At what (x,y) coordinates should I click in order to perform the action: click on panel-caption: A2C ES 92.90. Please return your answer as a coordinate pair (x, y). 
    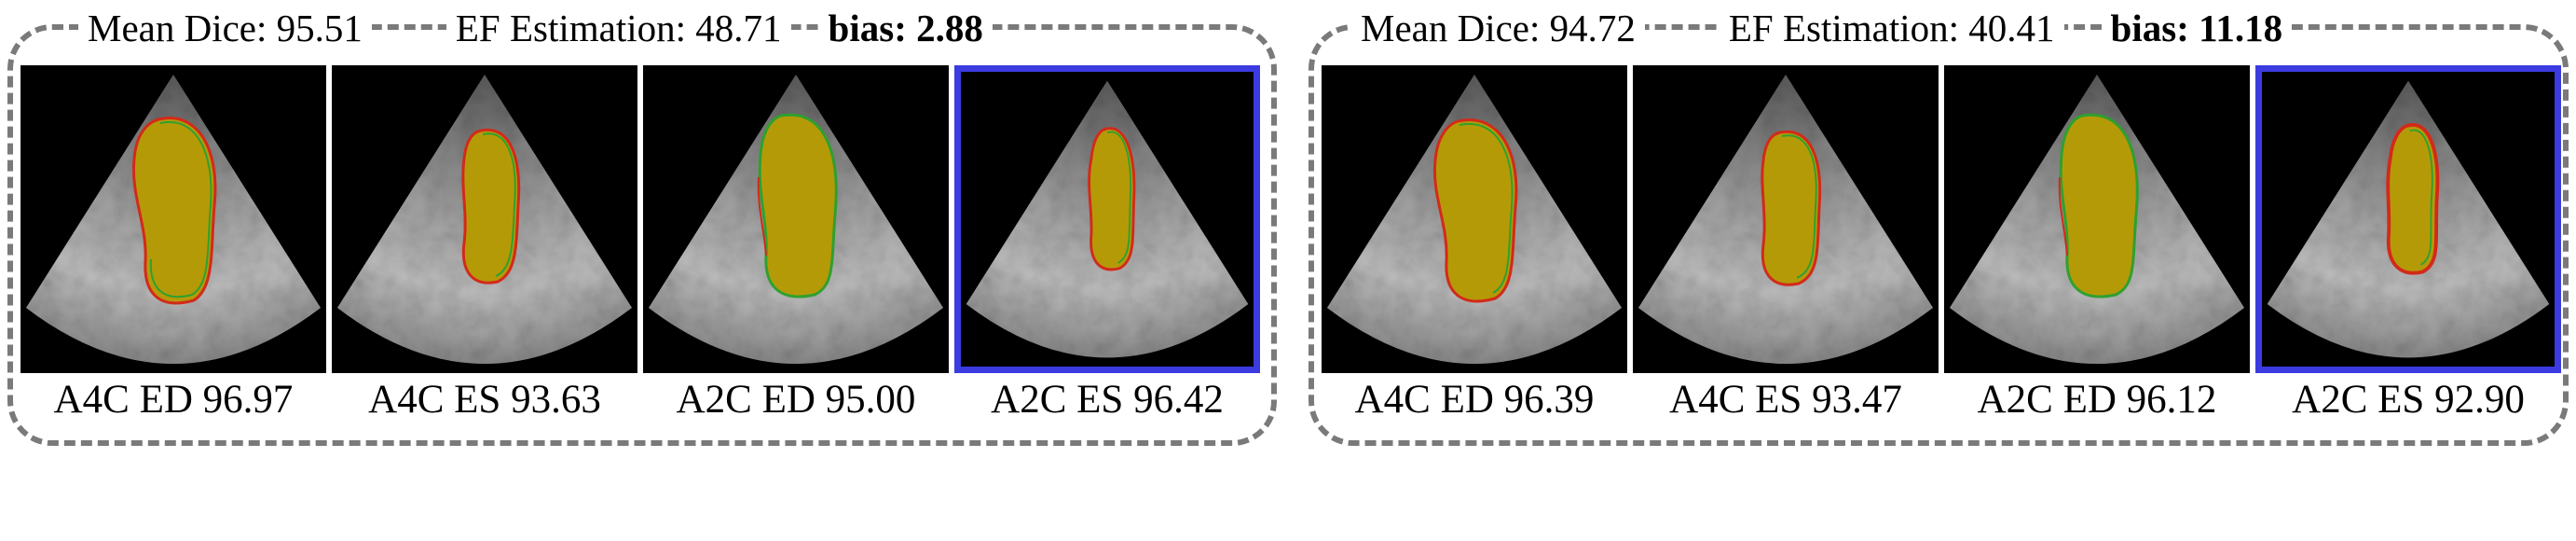
    Looking at the image, I should click on (2408, 400).